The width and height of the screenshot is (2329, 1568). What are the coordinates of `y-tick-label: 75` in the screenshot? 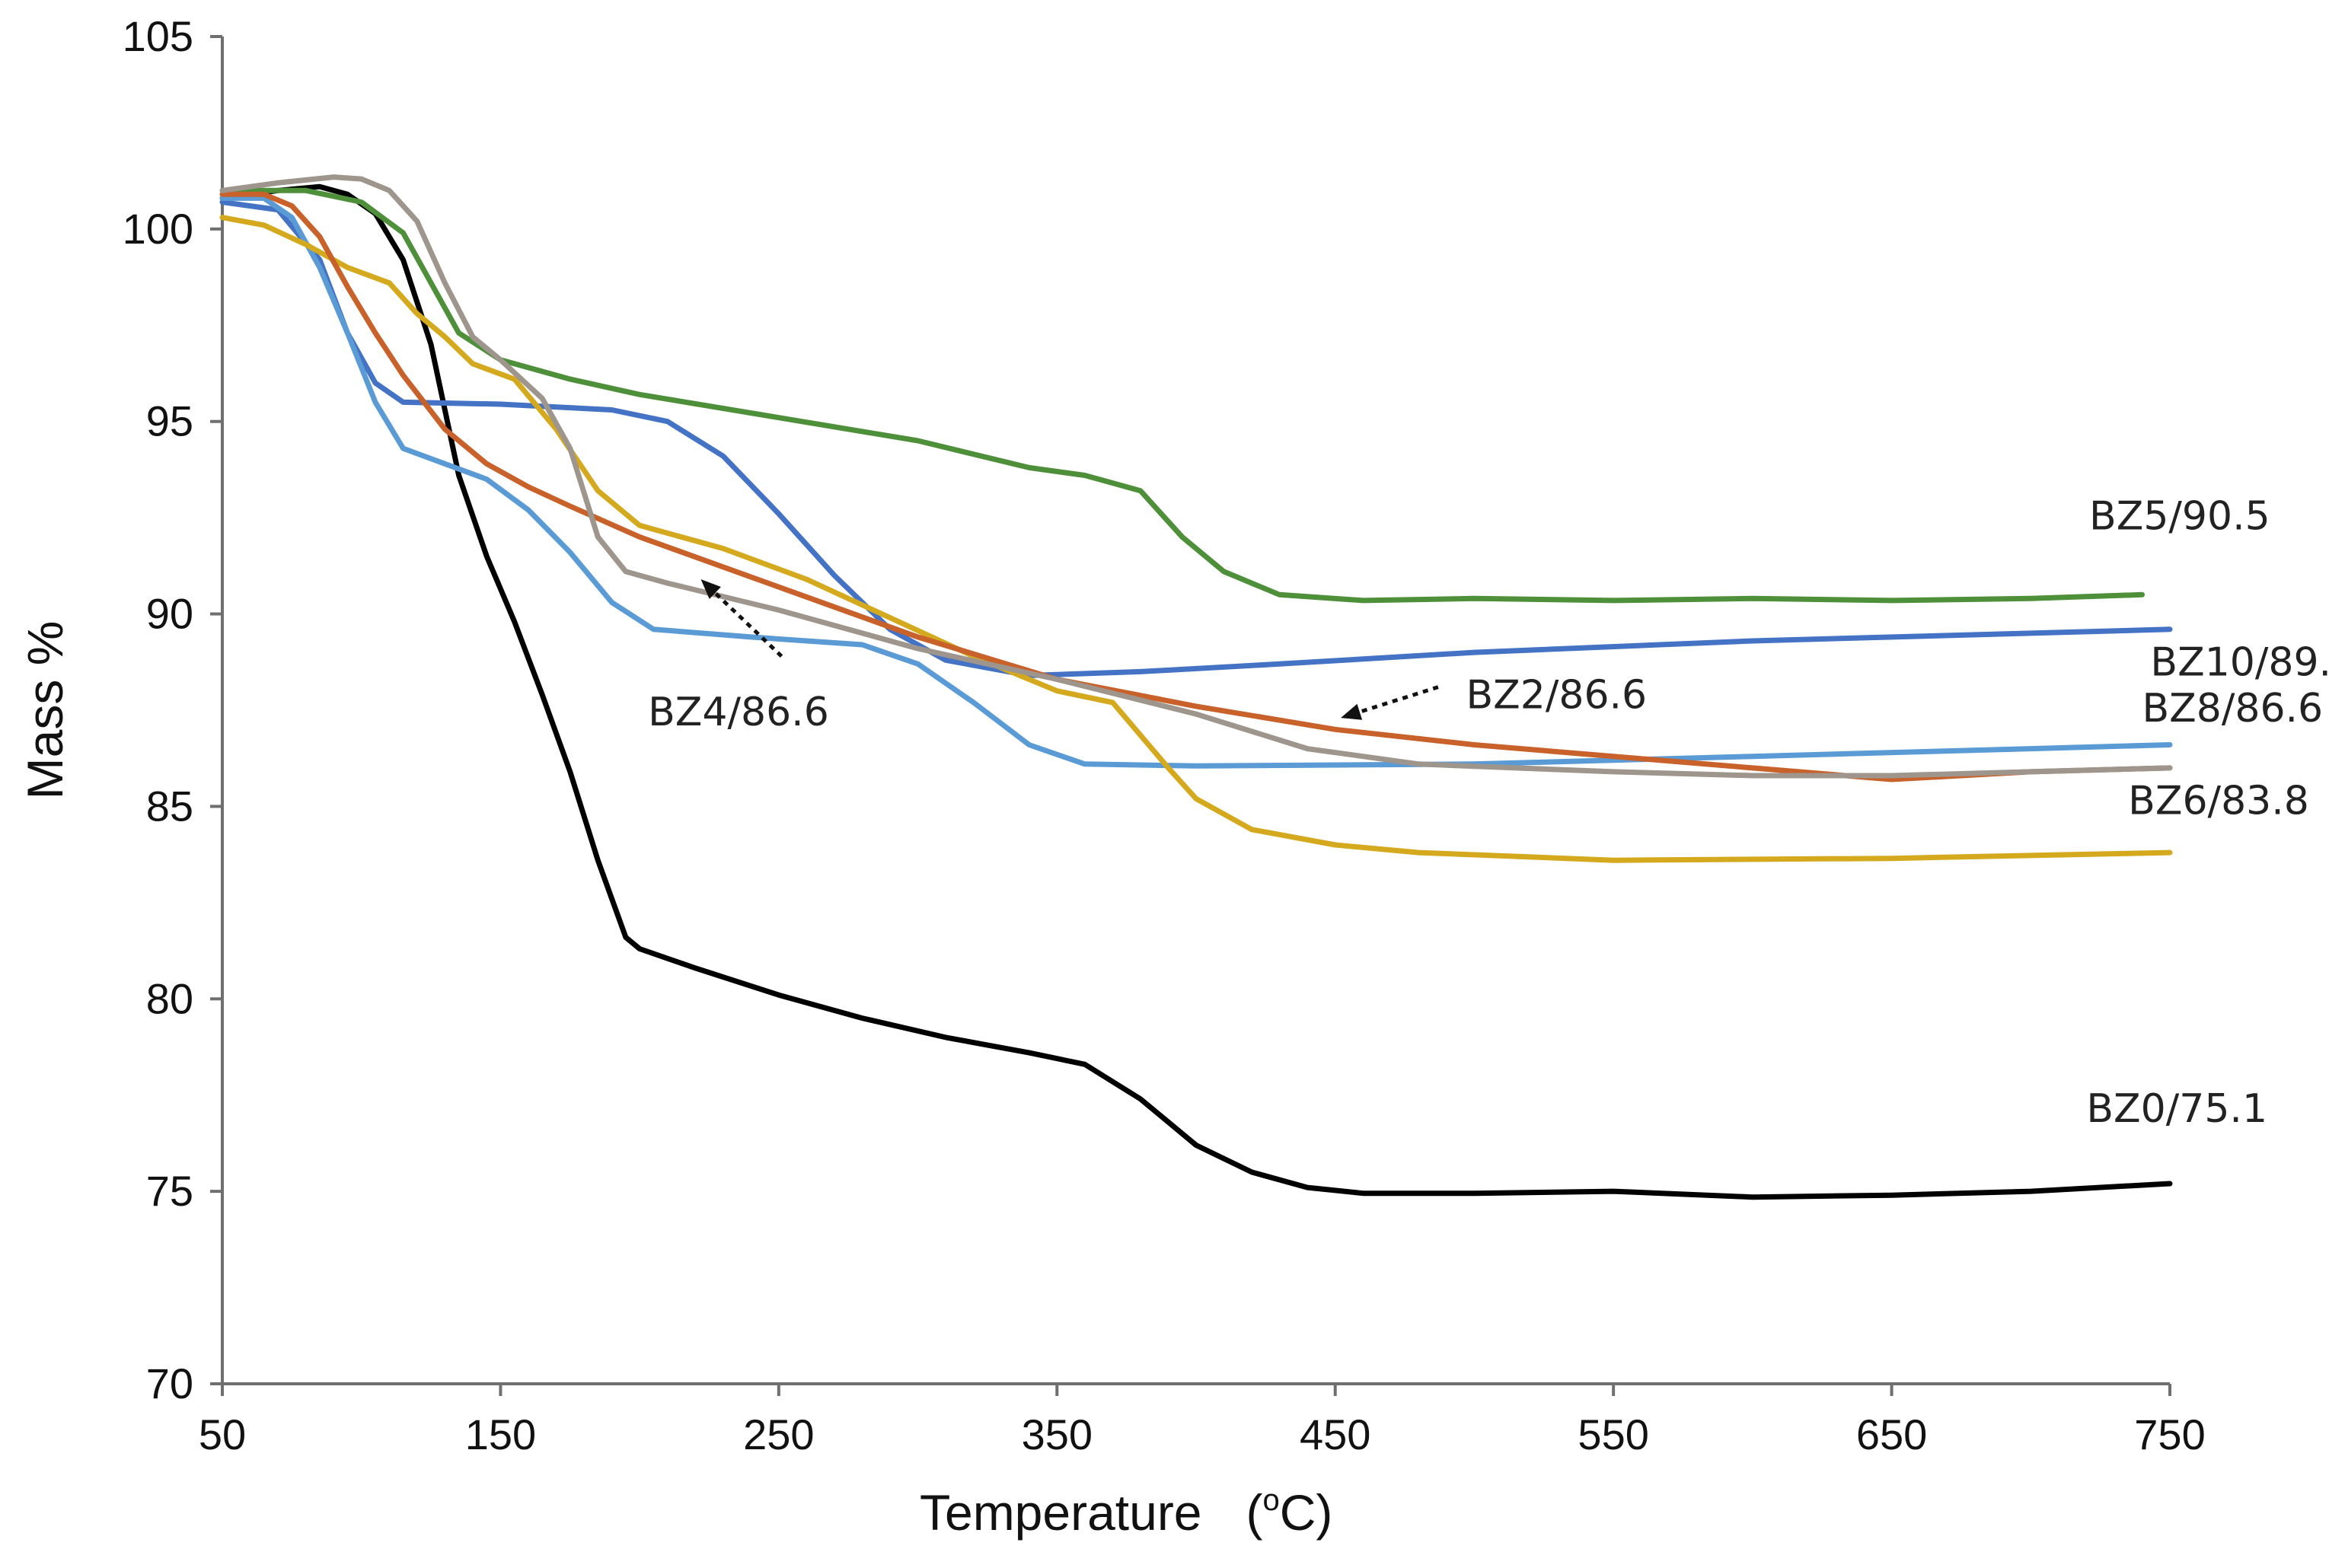 It's located at (170, 1191).